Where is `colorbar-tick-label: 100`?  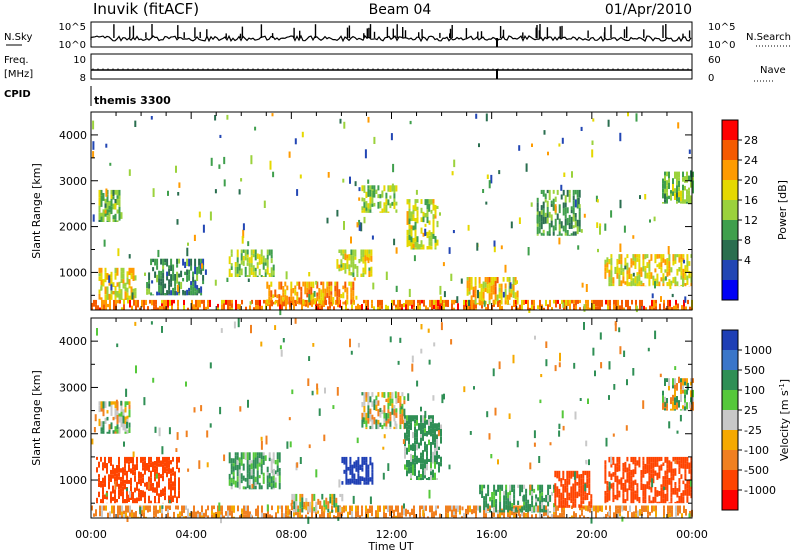 colorbar-tick-label: 100 is located at coordinates (754, 390).